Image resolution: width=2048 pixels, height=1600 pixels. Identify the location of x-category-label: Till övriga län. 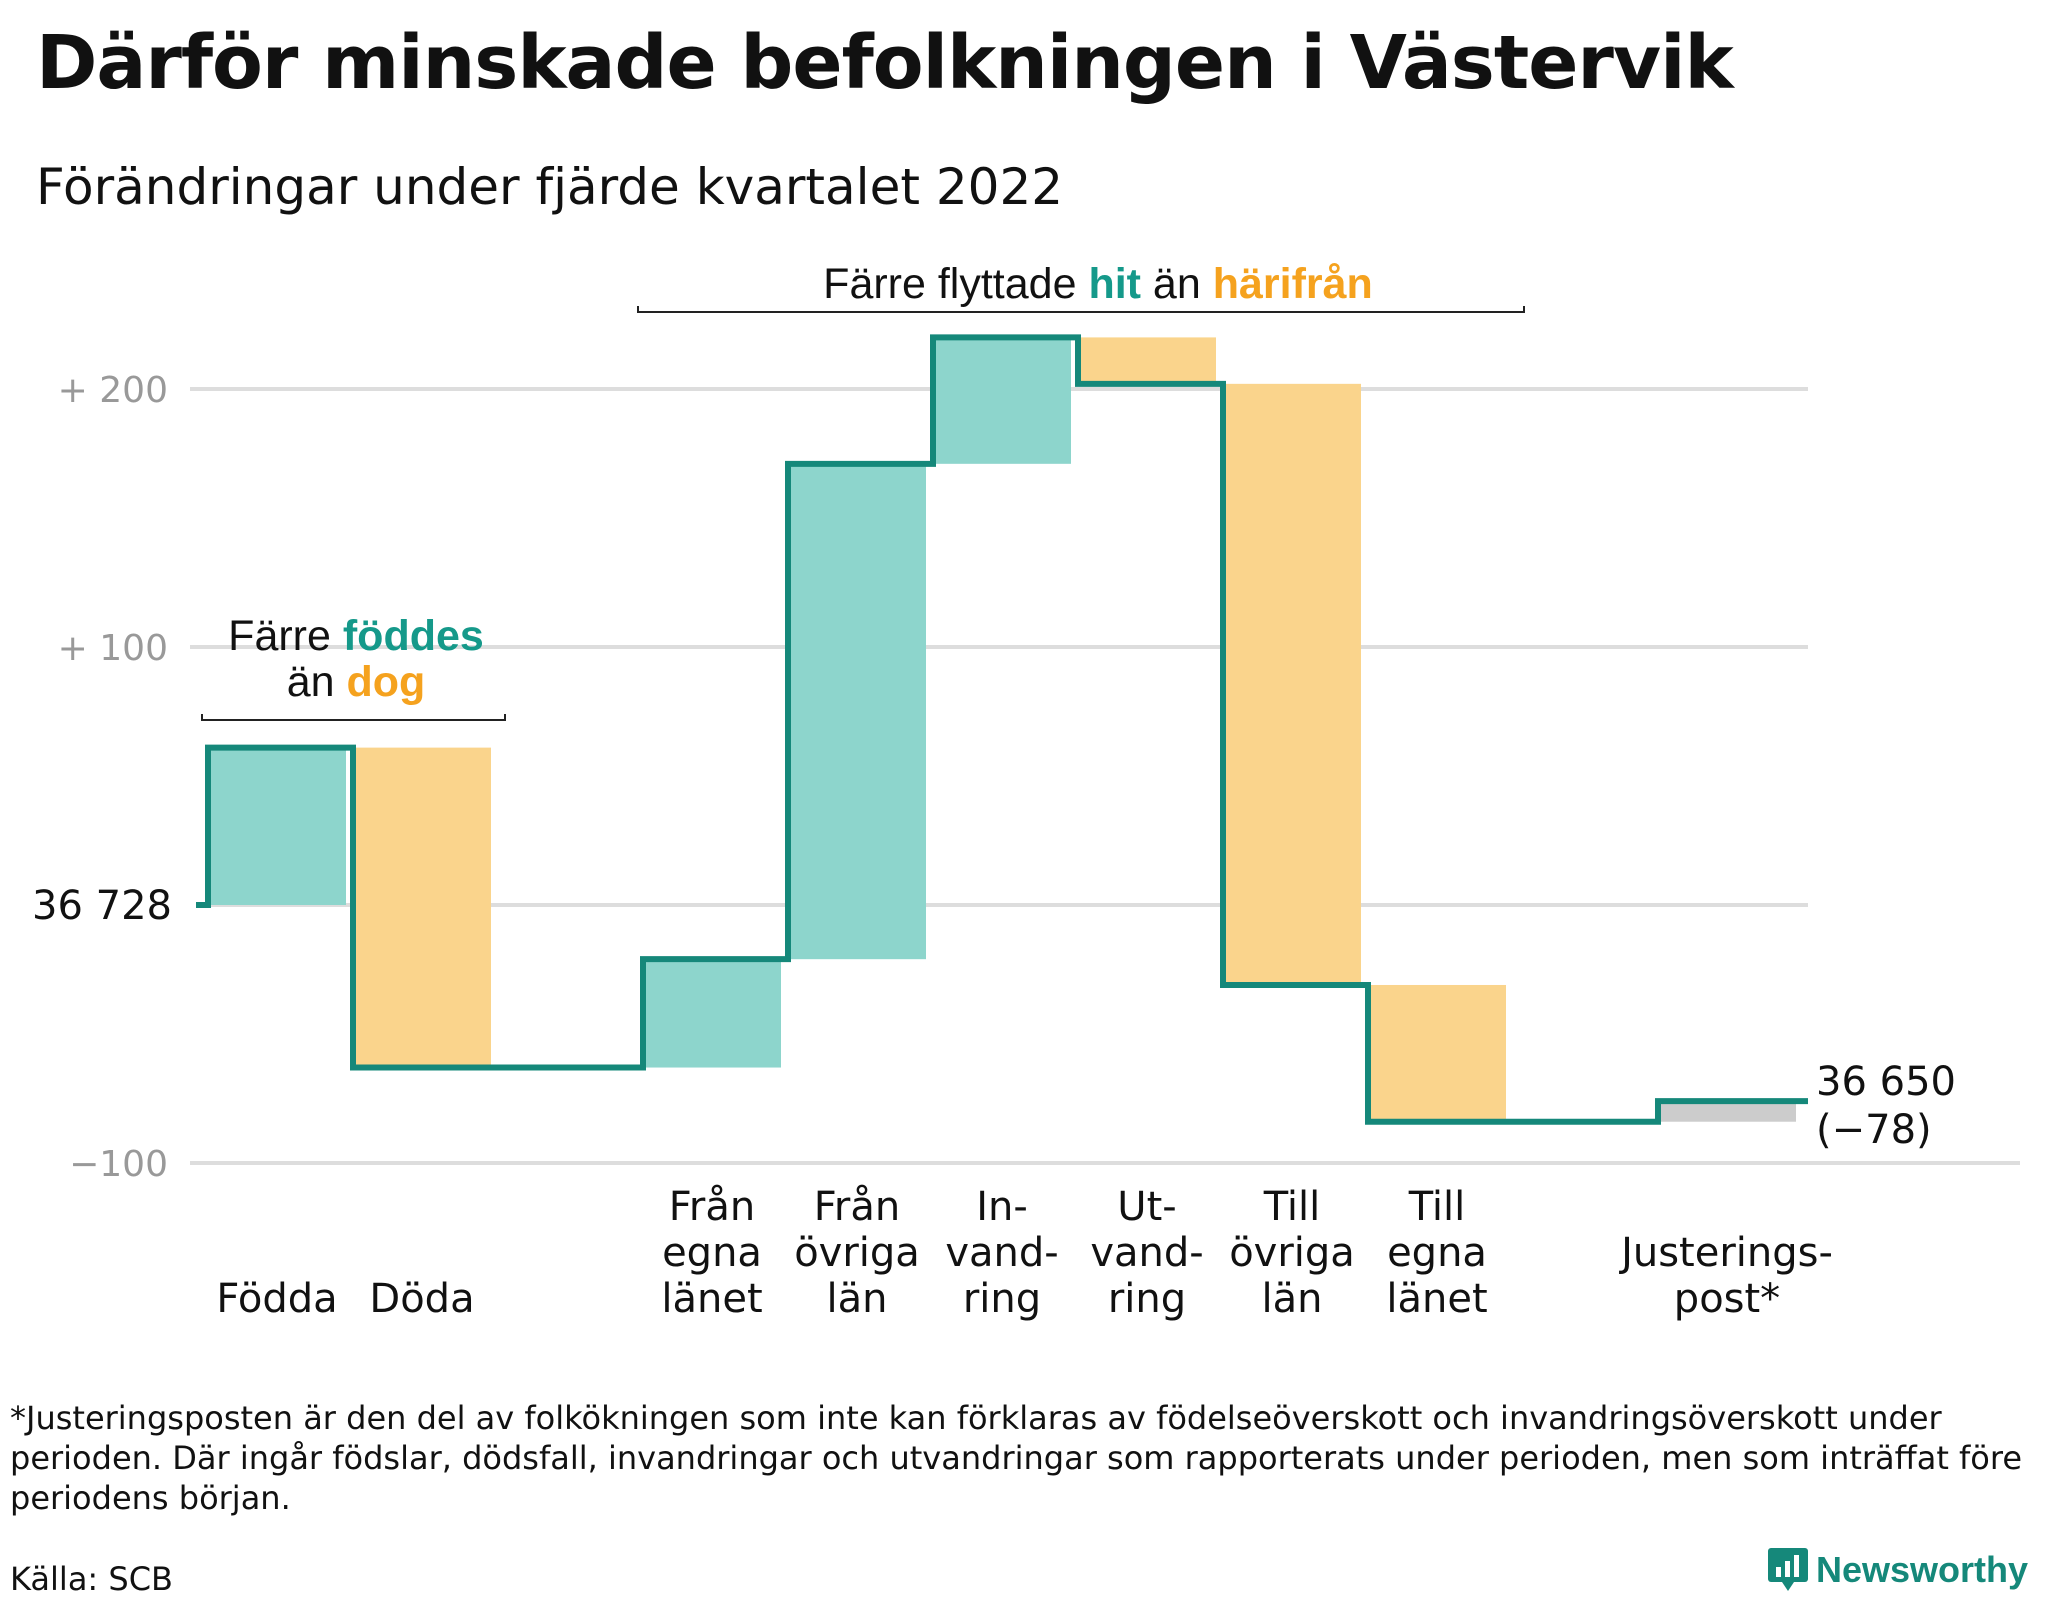
(1292, 1253).